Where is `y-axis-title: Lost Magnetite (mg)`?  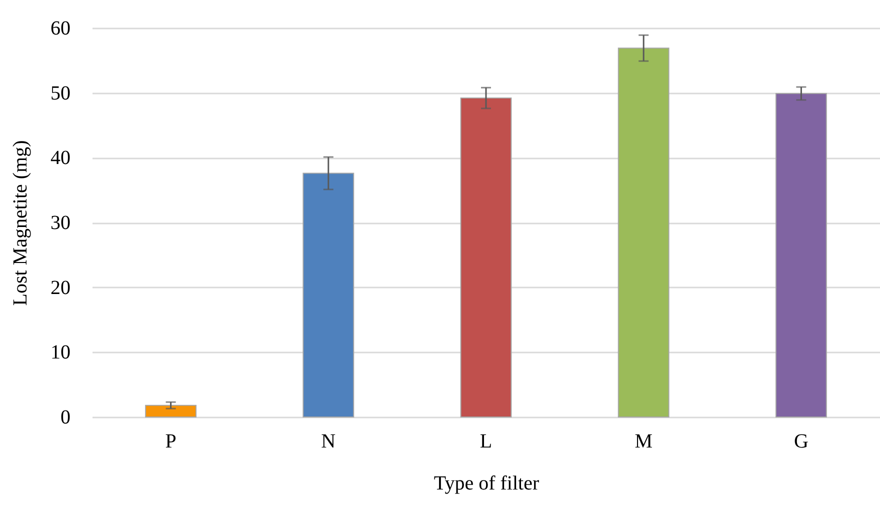 y-axis-title: Lost Magnetite (mg) is located at coordinates (21, 223).